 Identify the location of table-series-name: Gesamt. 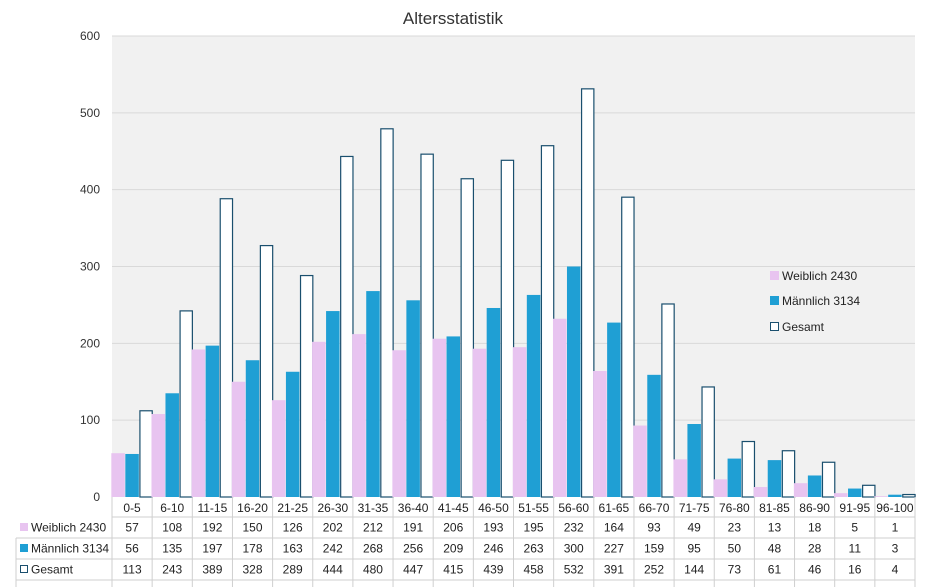
(52, 570).